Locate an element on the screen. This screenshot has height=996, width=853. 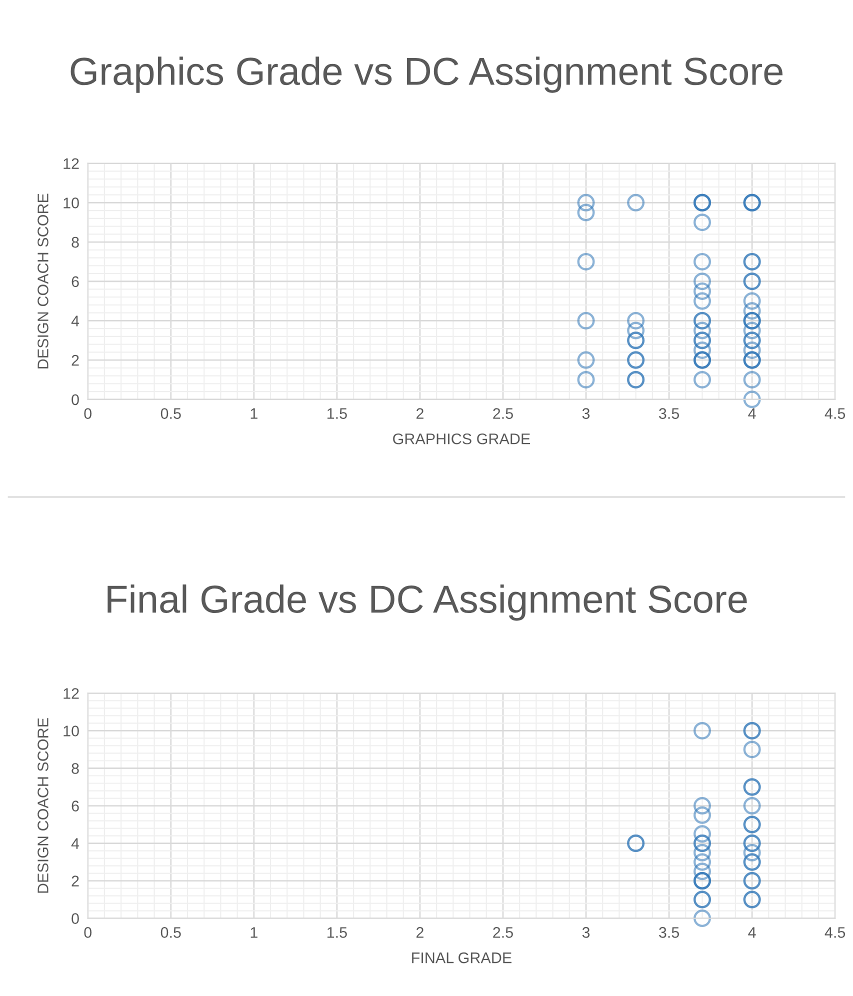
chart-title: Graphics Grade vs DC Assignment Score is located at coordinates (426, 74).